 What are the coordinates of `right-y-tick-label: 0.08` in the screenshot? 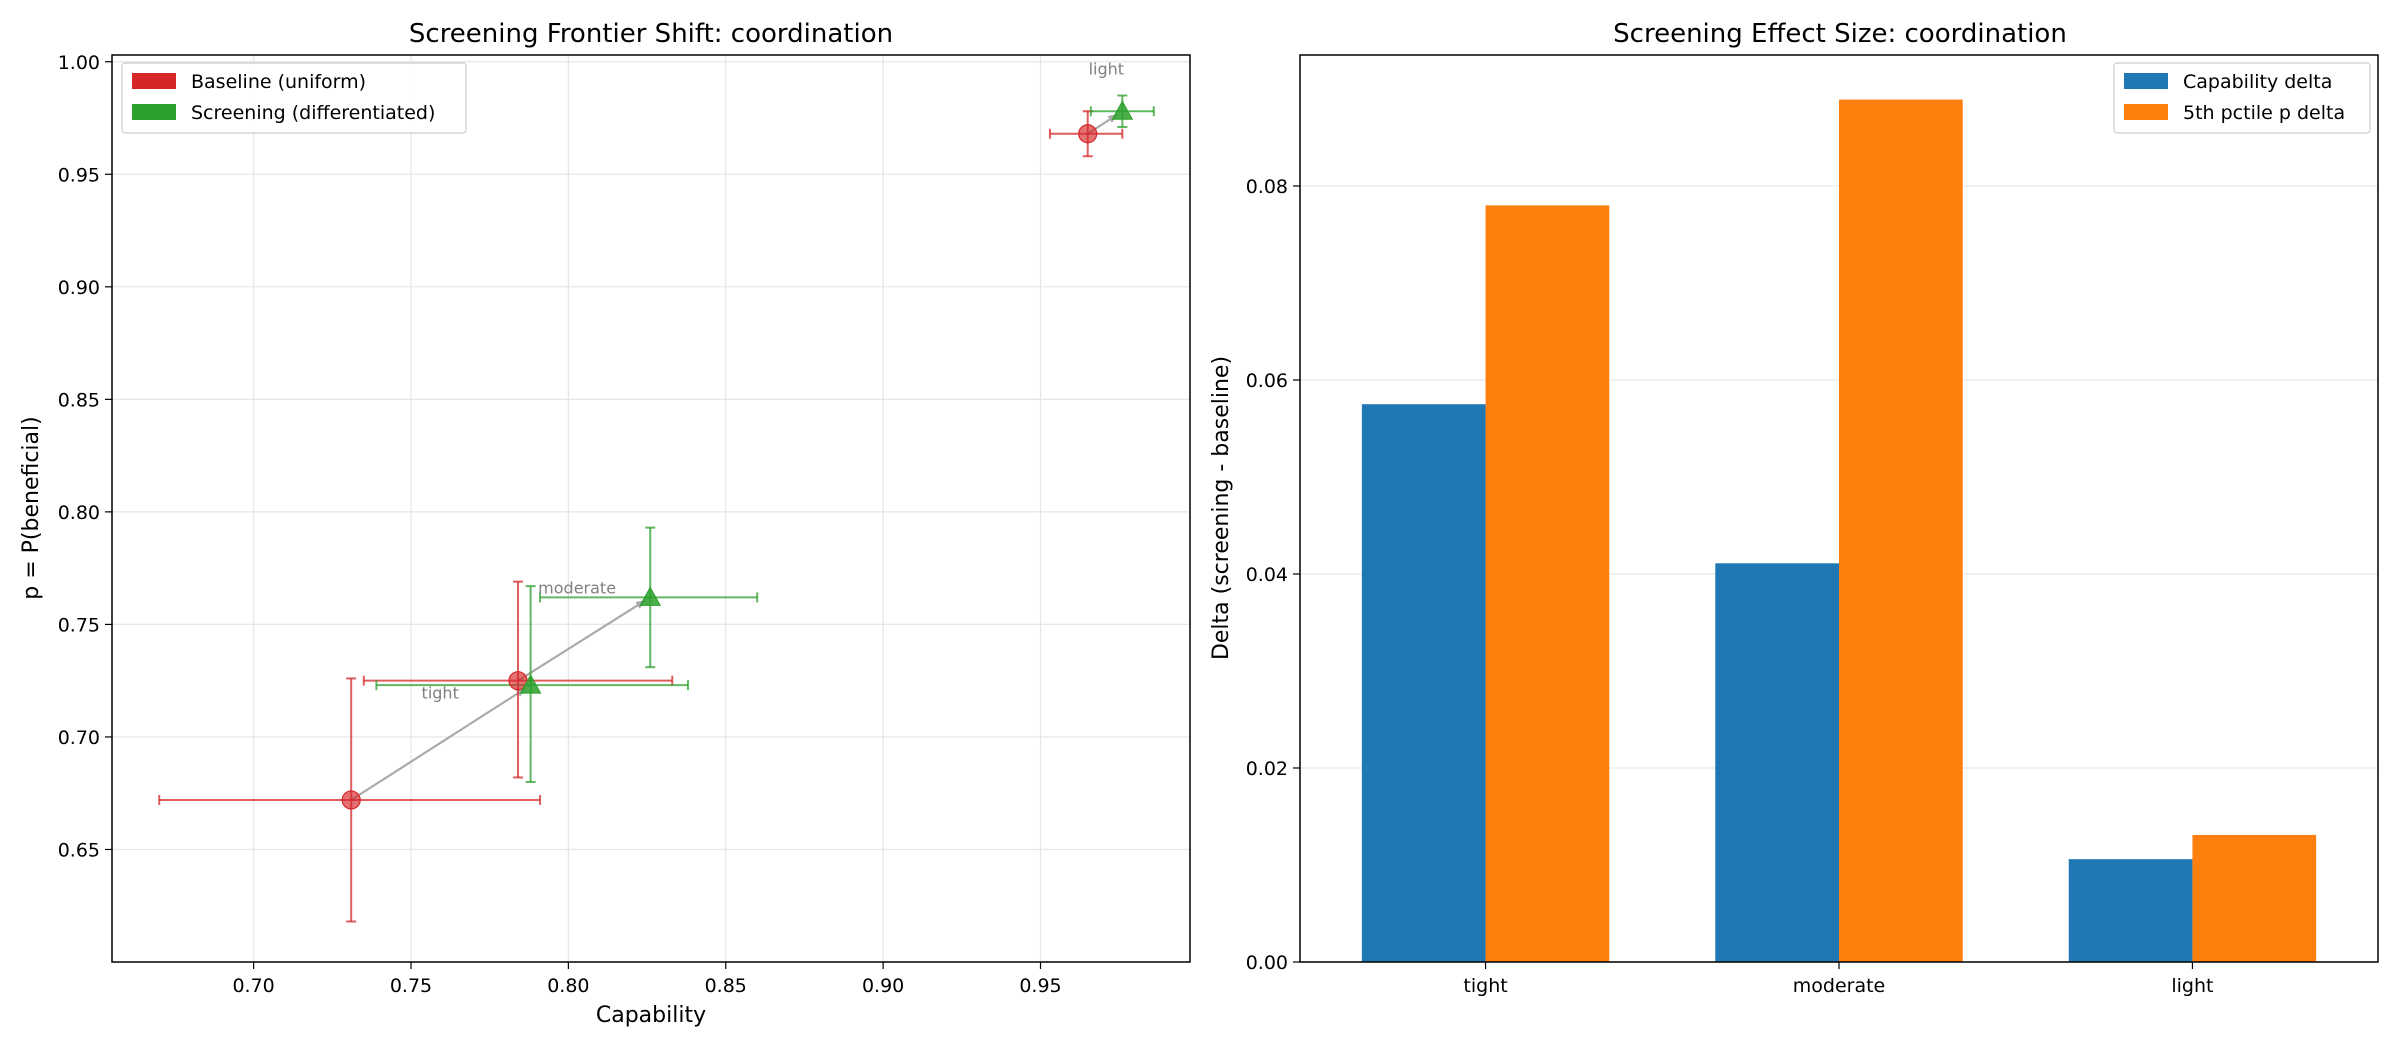 It's located at (1267, 187).